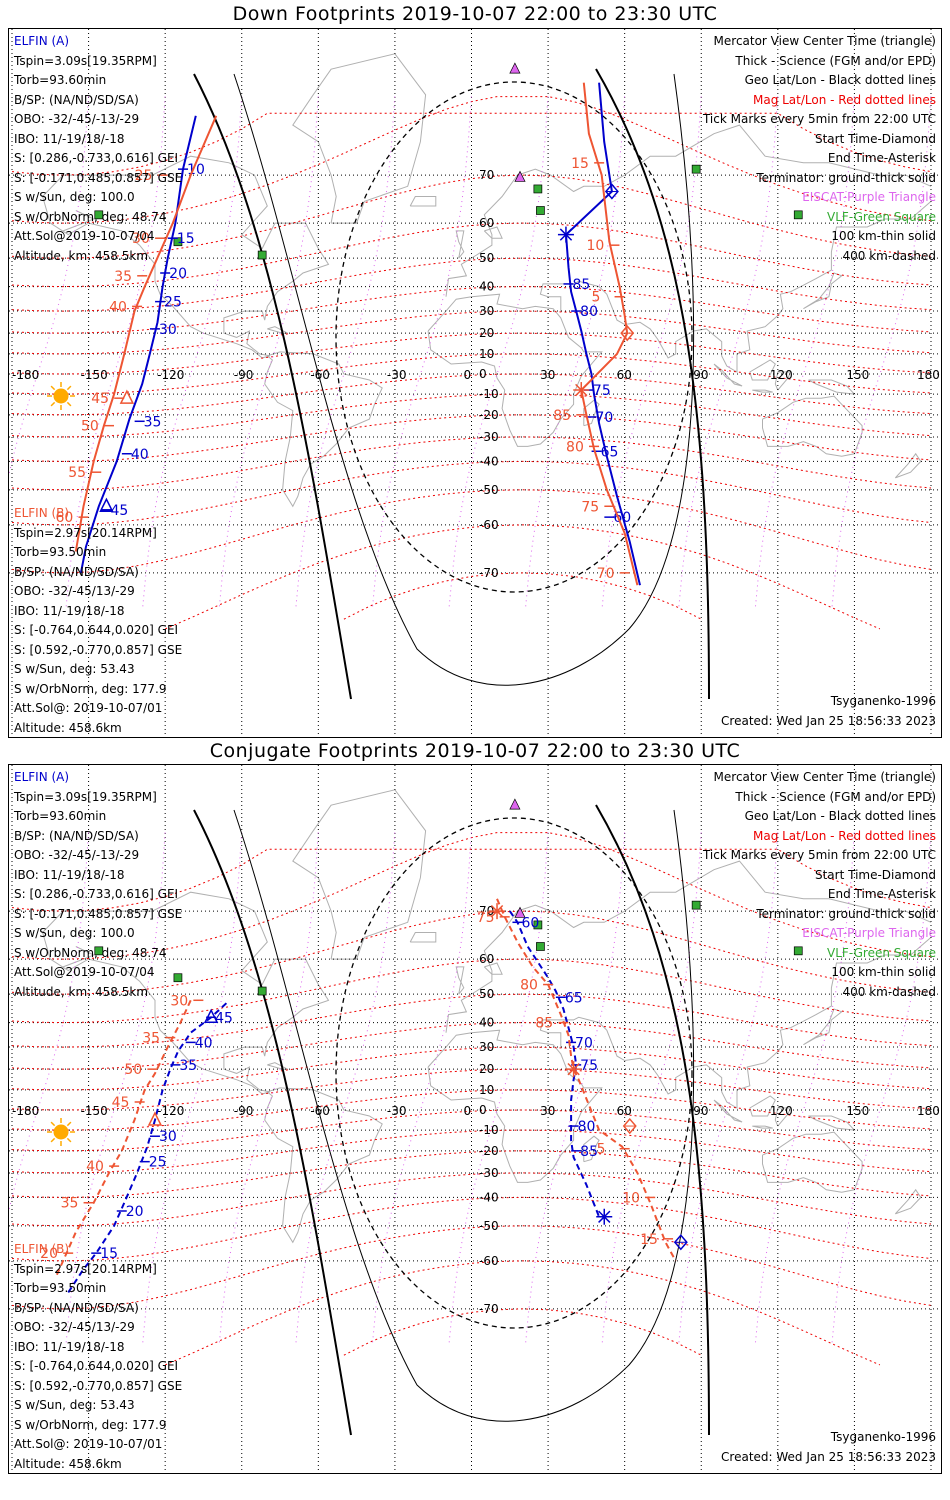 This screenshot has height=1500, width=950. Describe the element at coordinates (889, 991) in the screenshot. I see `legend-entry: 400 km-dashed` at that location.